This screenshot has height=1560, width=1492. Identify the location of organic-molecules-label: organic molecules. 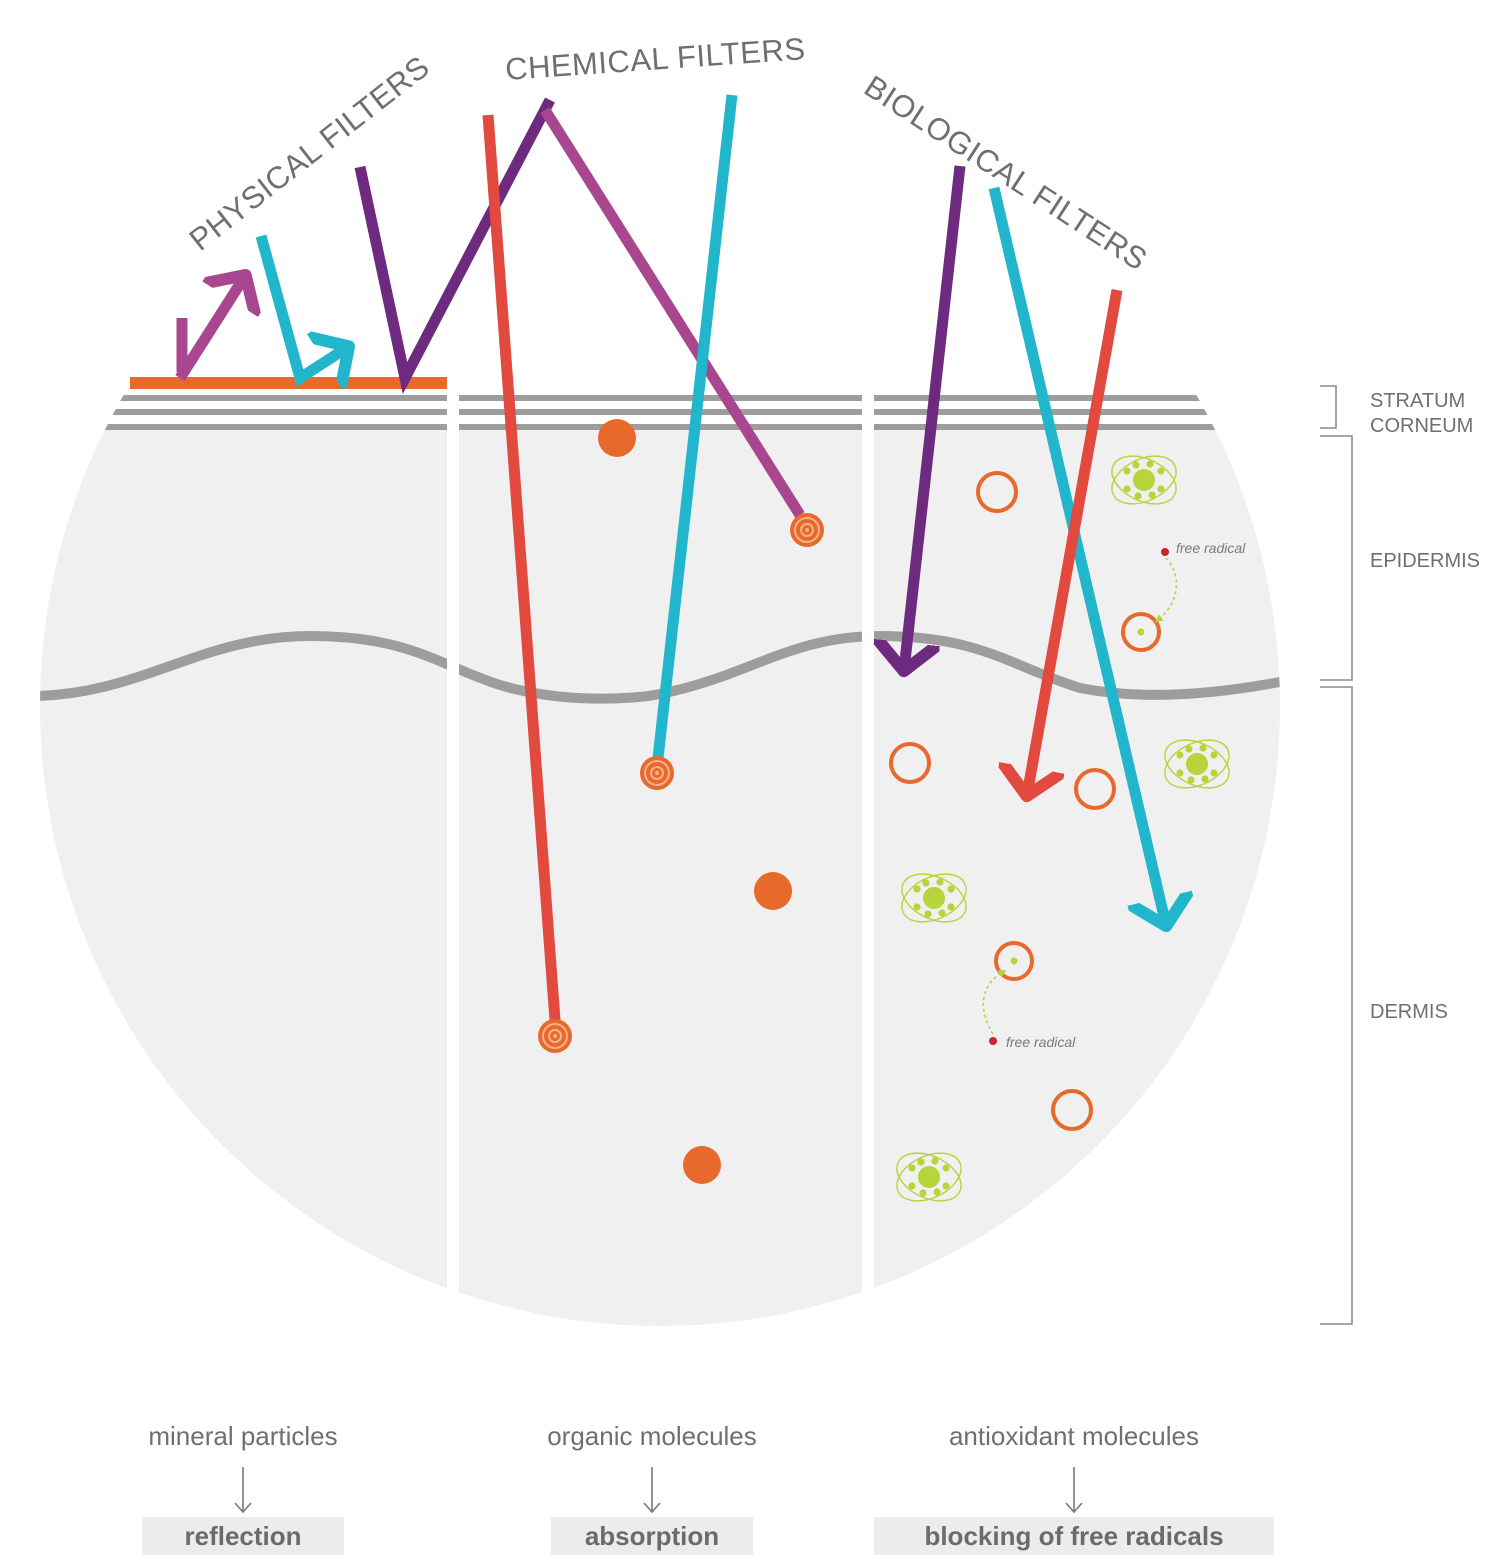
(652, 1436).